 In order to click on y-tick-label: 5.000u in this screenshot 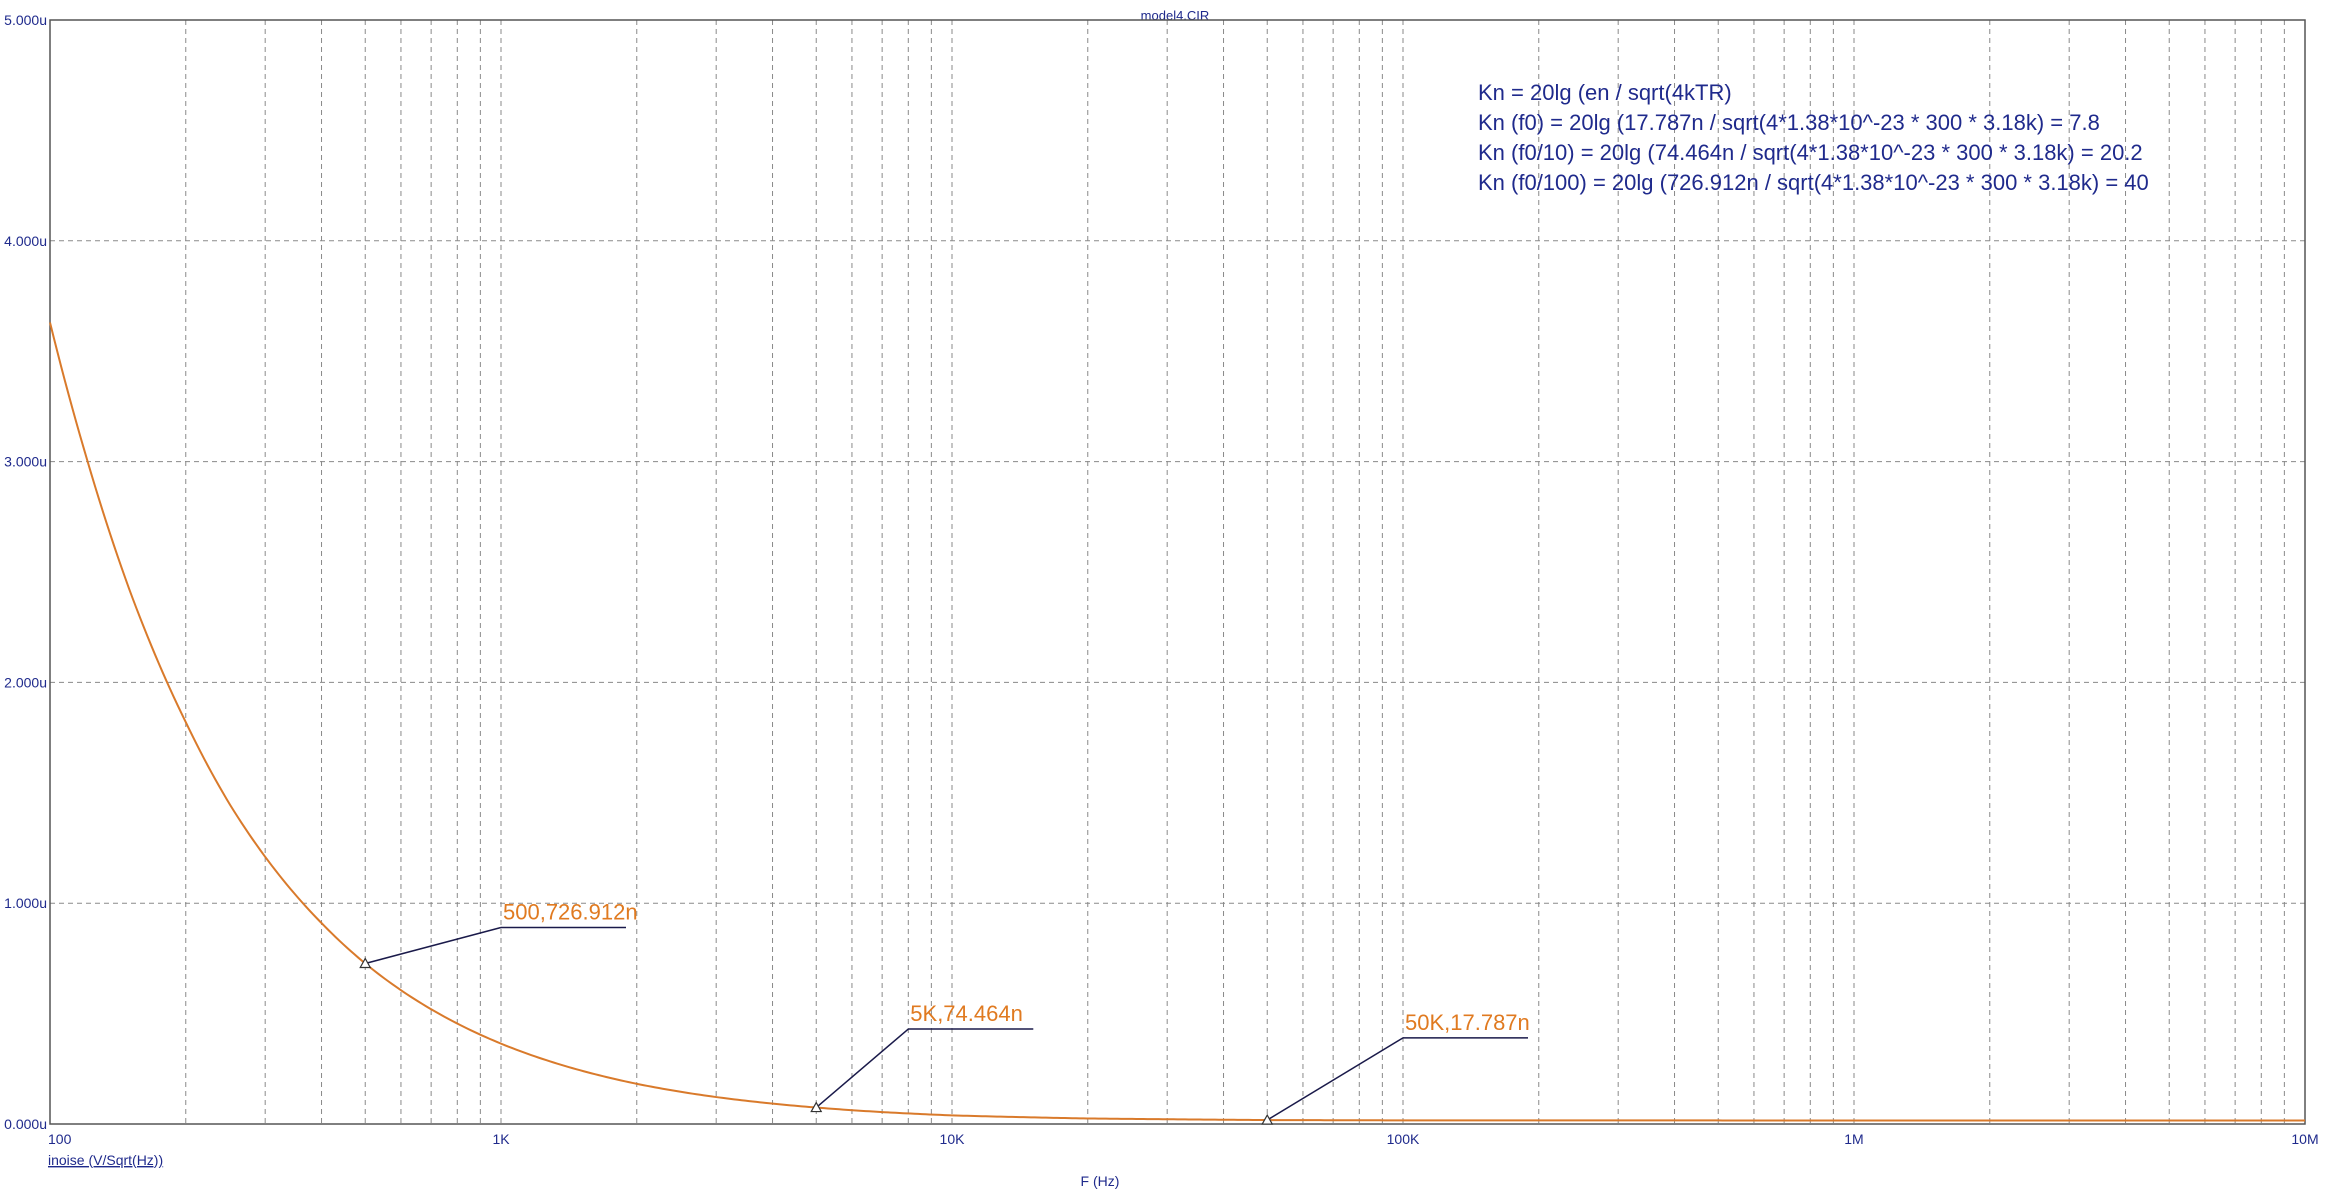, I will do `click(25, 20)`.